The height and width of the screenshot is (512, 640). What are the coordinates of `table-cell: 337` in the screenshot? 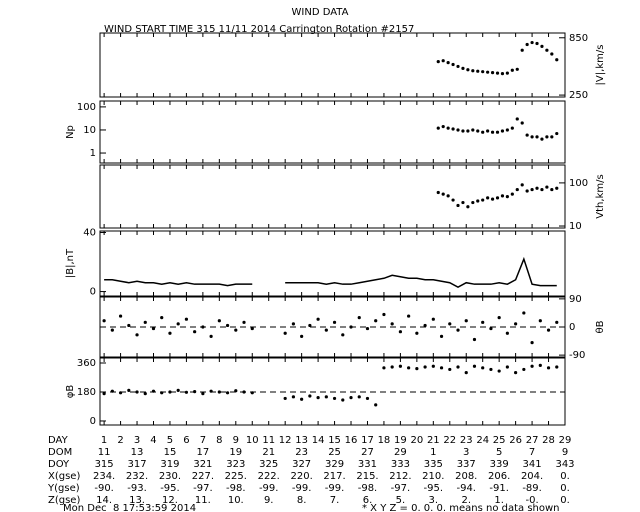 It's located at (466, 464).